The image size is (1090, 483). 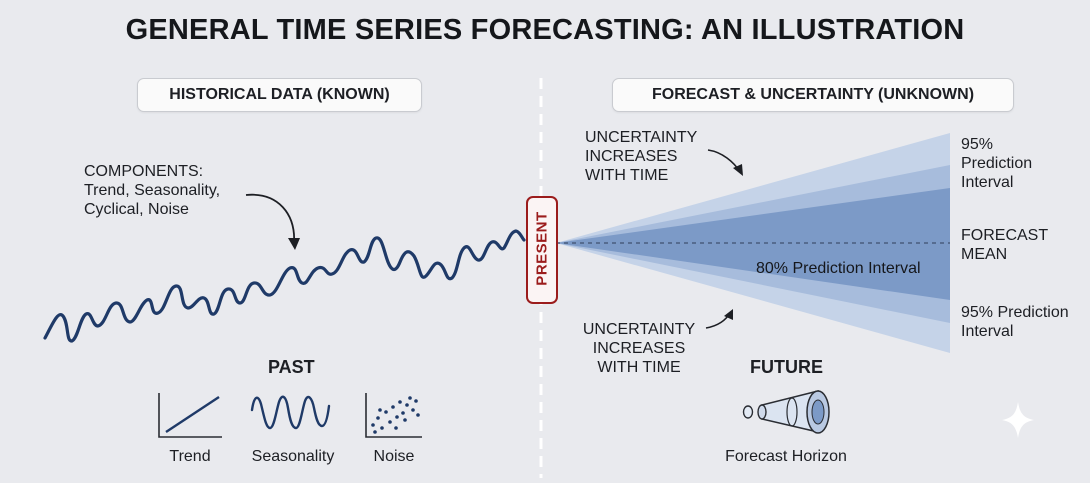 What do you see at coordinates (639, 329) in the screenshot?
I see `uncertainty-bottom-line1: UNCERTAINTY` at bounding box center [639, 329].